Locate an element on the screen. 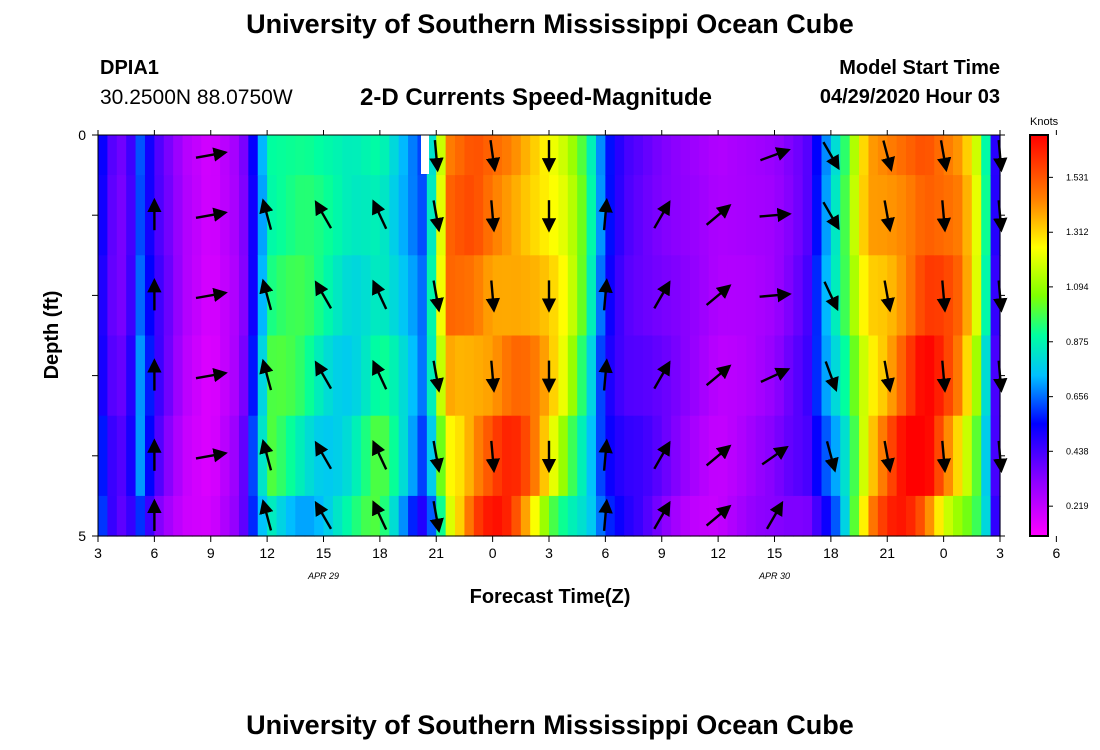  x-tick-label: 0 is located at coordinates (944, 553).